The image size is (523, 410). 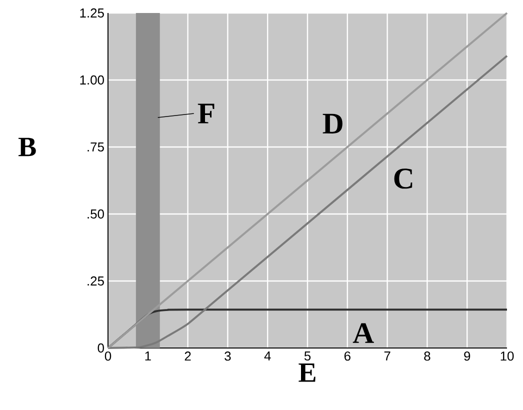 What do you see at coordinates (96, 147) in the screenshot?
I see `y-tick-label: .75` at bounding box center [96, 147].